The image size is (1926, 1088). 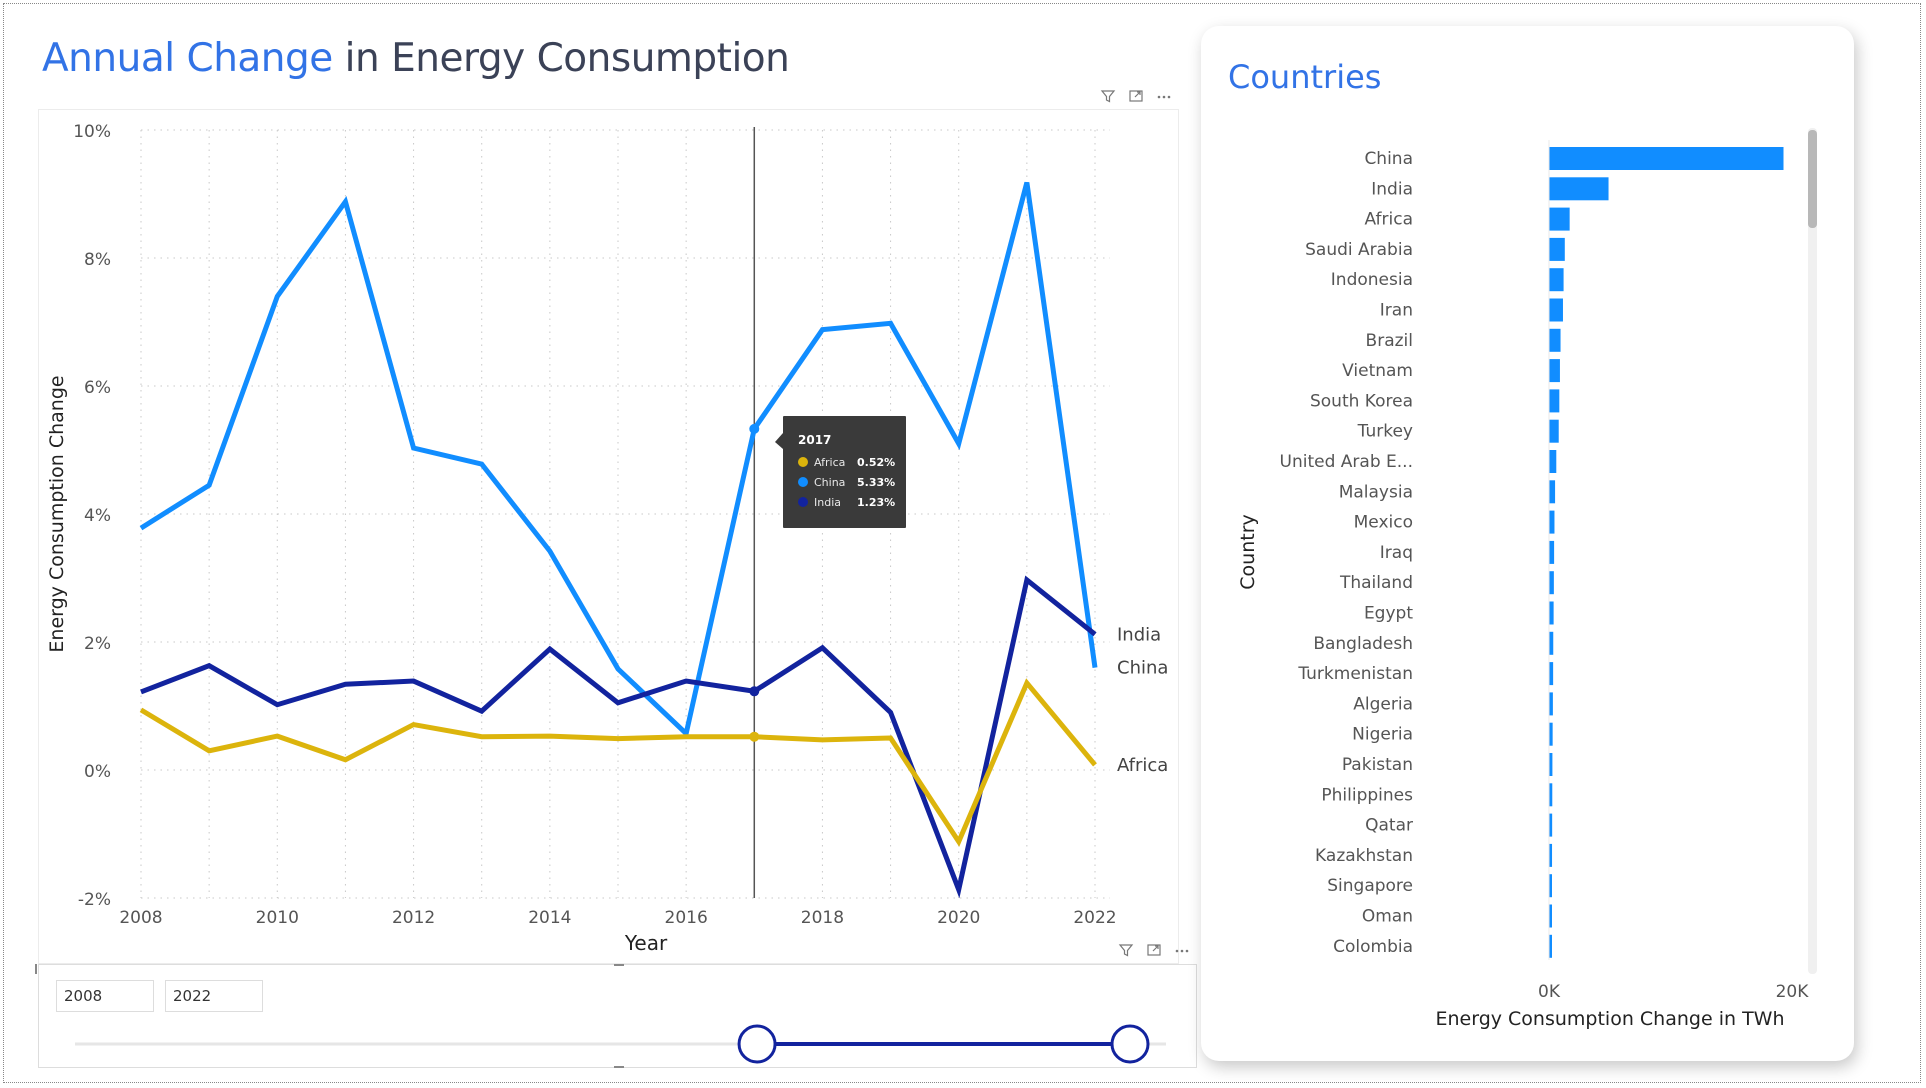 I want to click on line-chart-y-ticks: 10% 8% 6% 4% 2% 0% -2%, so click(x=92, y=516).